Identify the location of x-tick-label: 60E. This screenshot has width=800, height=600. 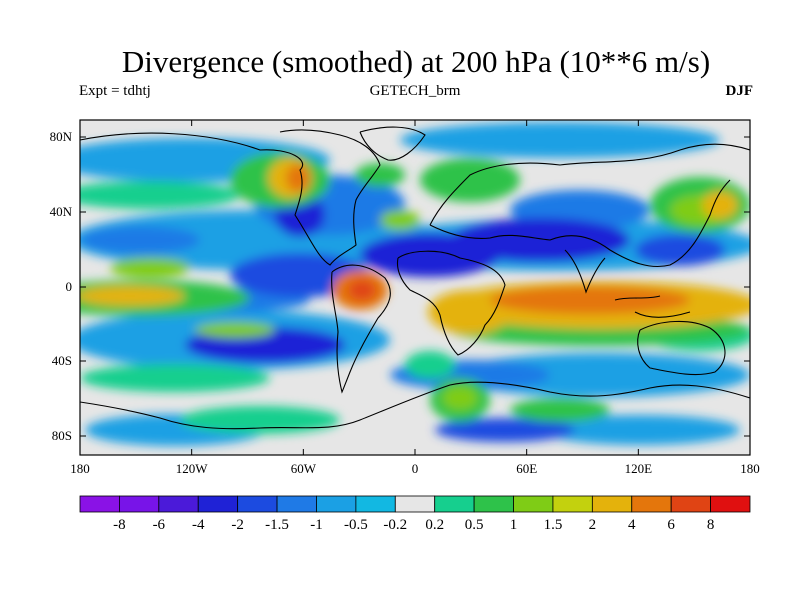
(526, 468).